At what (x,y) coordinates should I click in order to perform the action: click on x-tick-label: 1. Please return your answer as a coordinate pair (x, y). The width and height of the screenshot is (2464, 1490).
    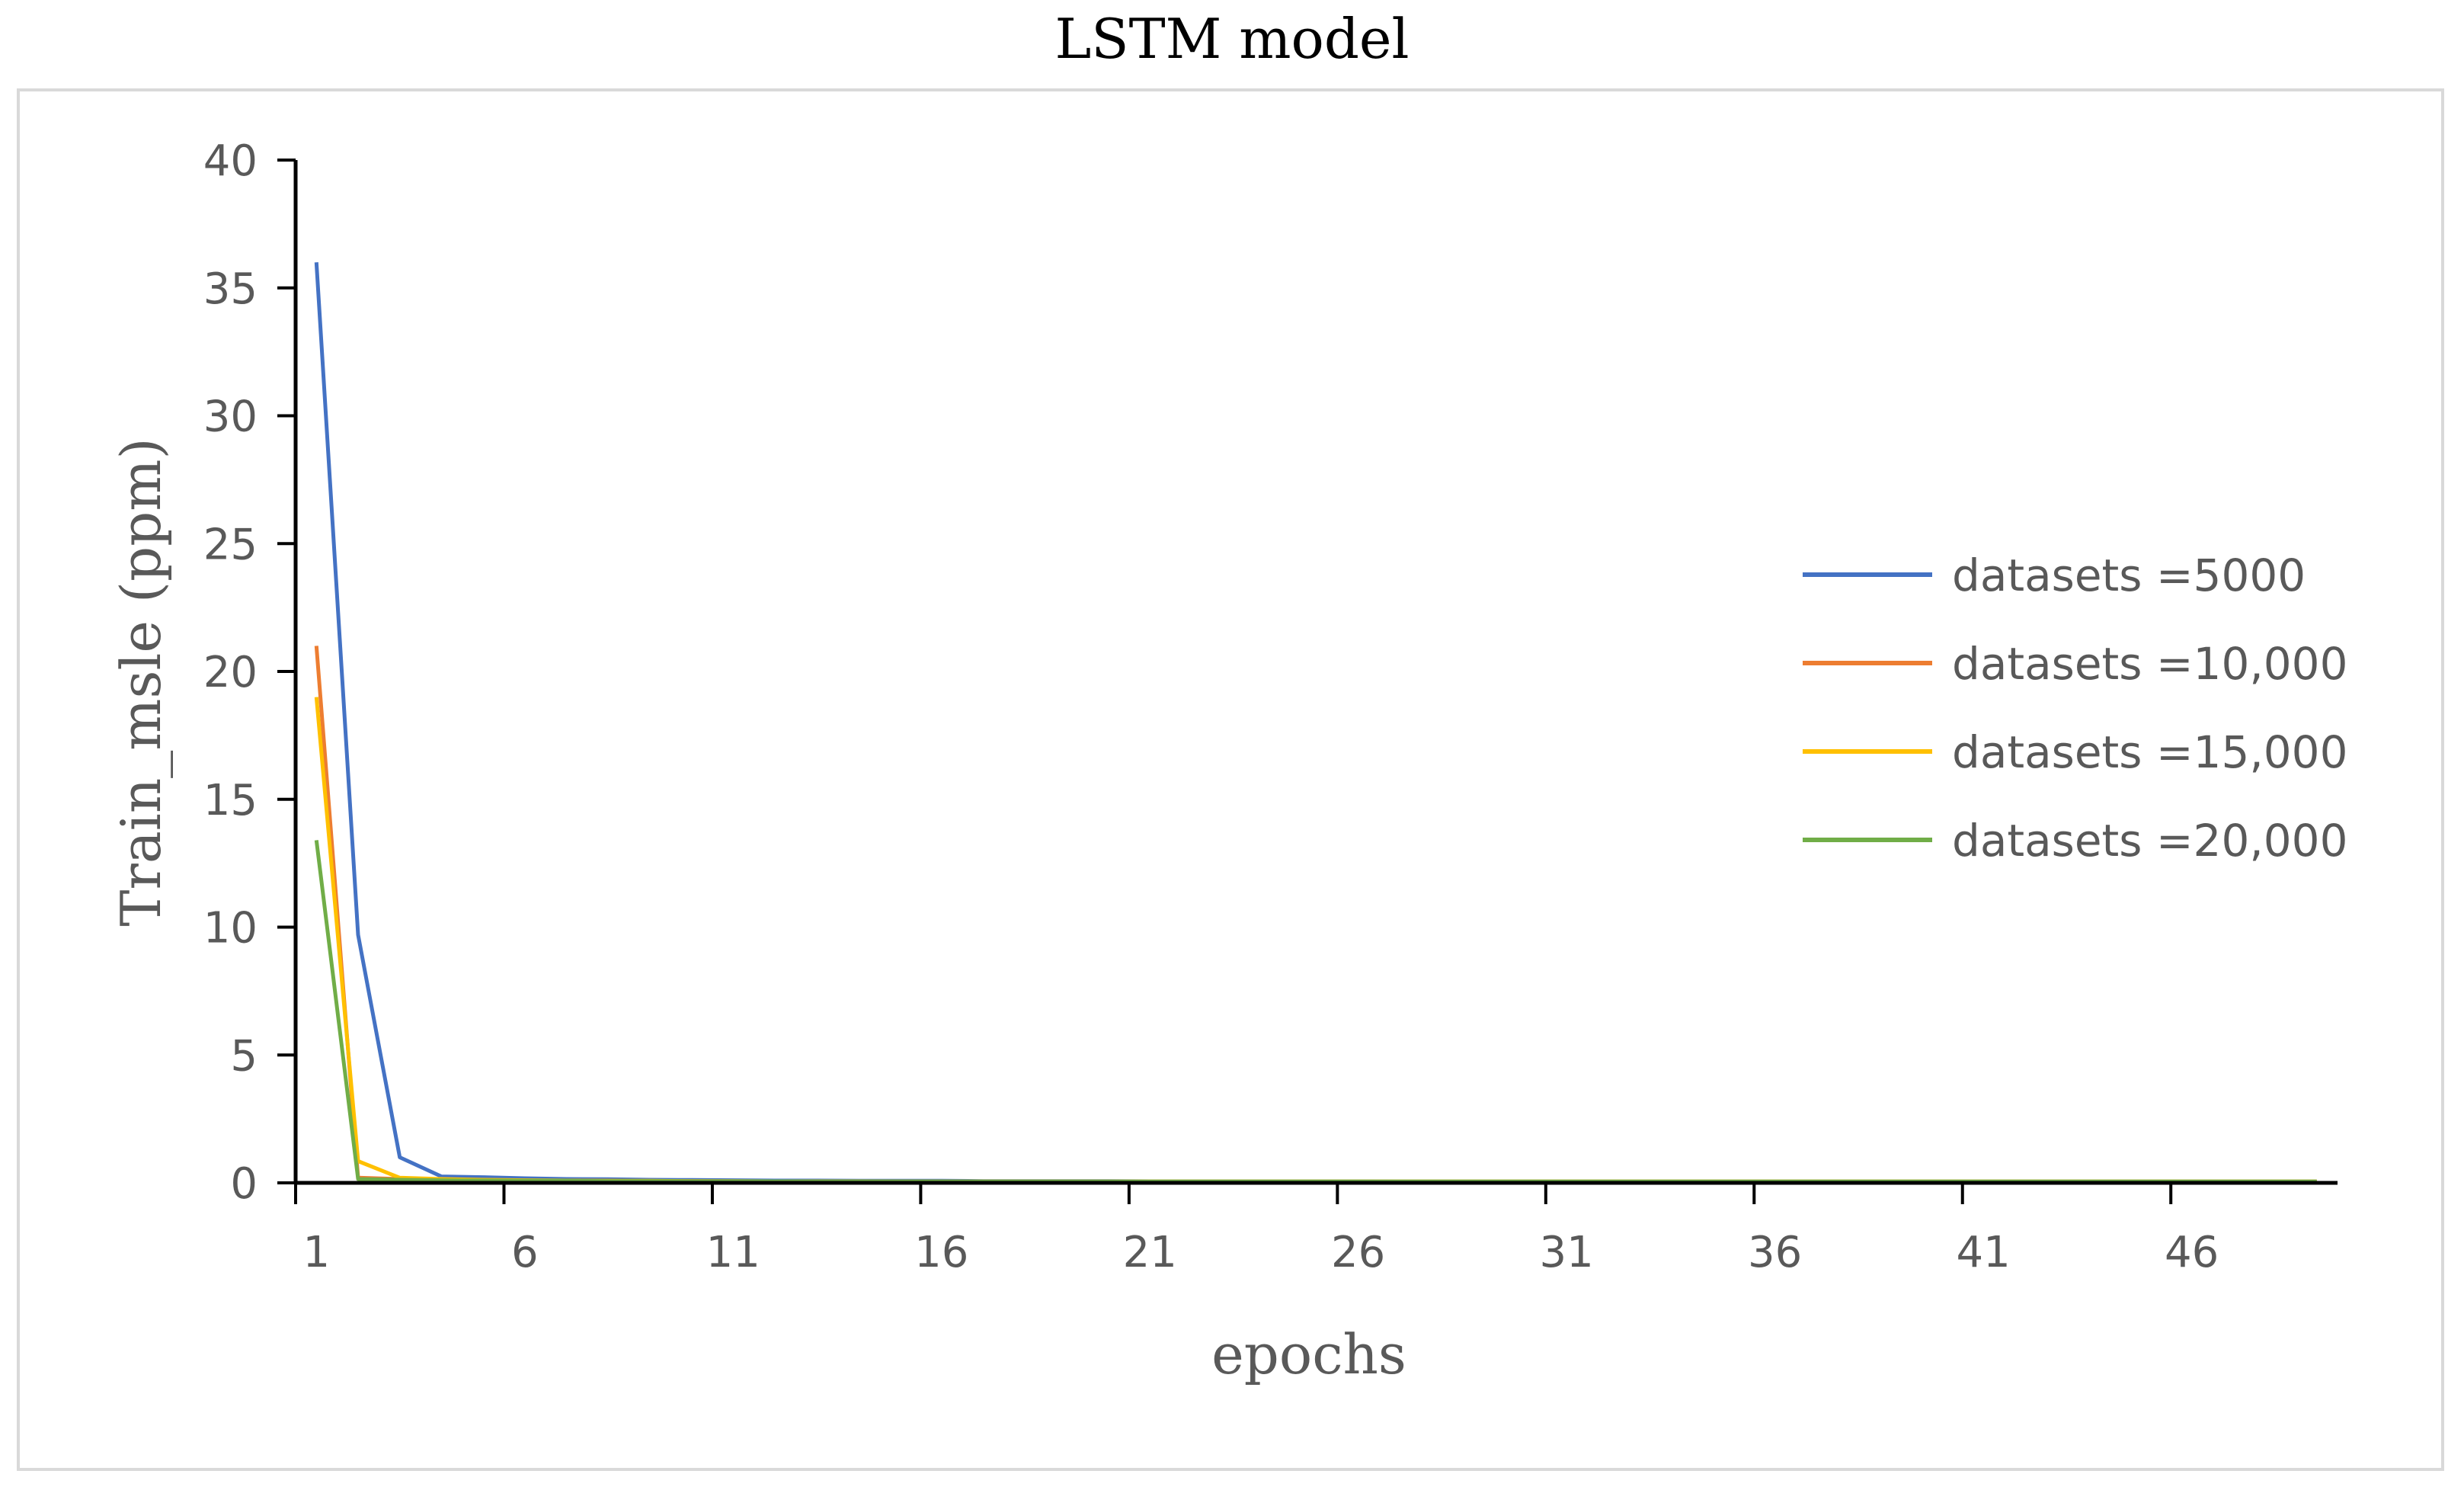
    Looking at the image, I should click on (317, 1252).